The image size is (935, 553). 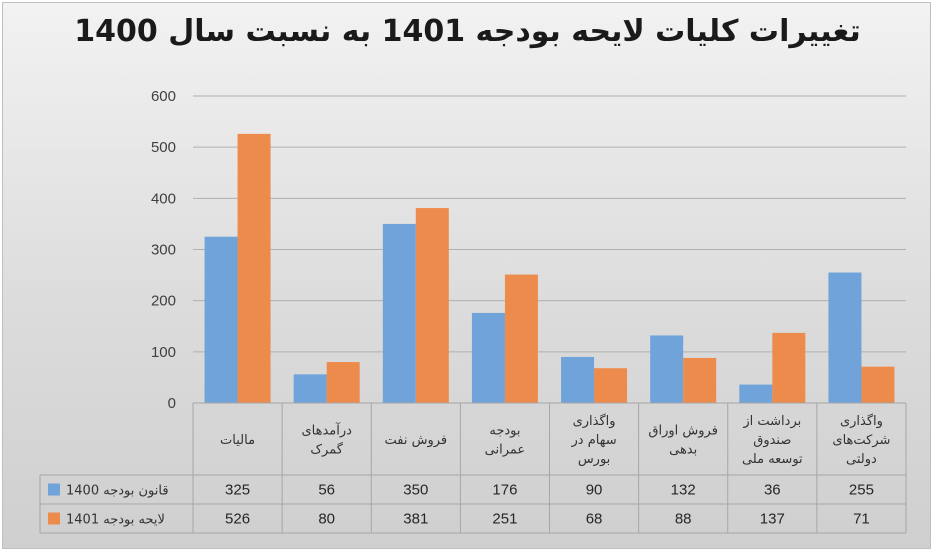 What do you see at coordinates (772, 519) in the screenshot?
I see `data-table-value: 137` at bounding box center [772, 519].